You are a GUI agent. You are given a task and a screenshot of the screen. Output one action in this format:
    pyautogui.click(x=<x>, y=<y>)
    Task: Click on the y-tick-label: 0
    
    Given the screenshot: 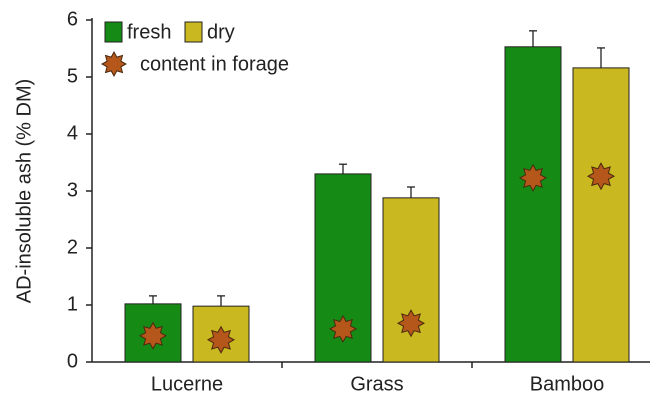 What is the action you would take?
    pyautogui.click(x=72, y=361)
    